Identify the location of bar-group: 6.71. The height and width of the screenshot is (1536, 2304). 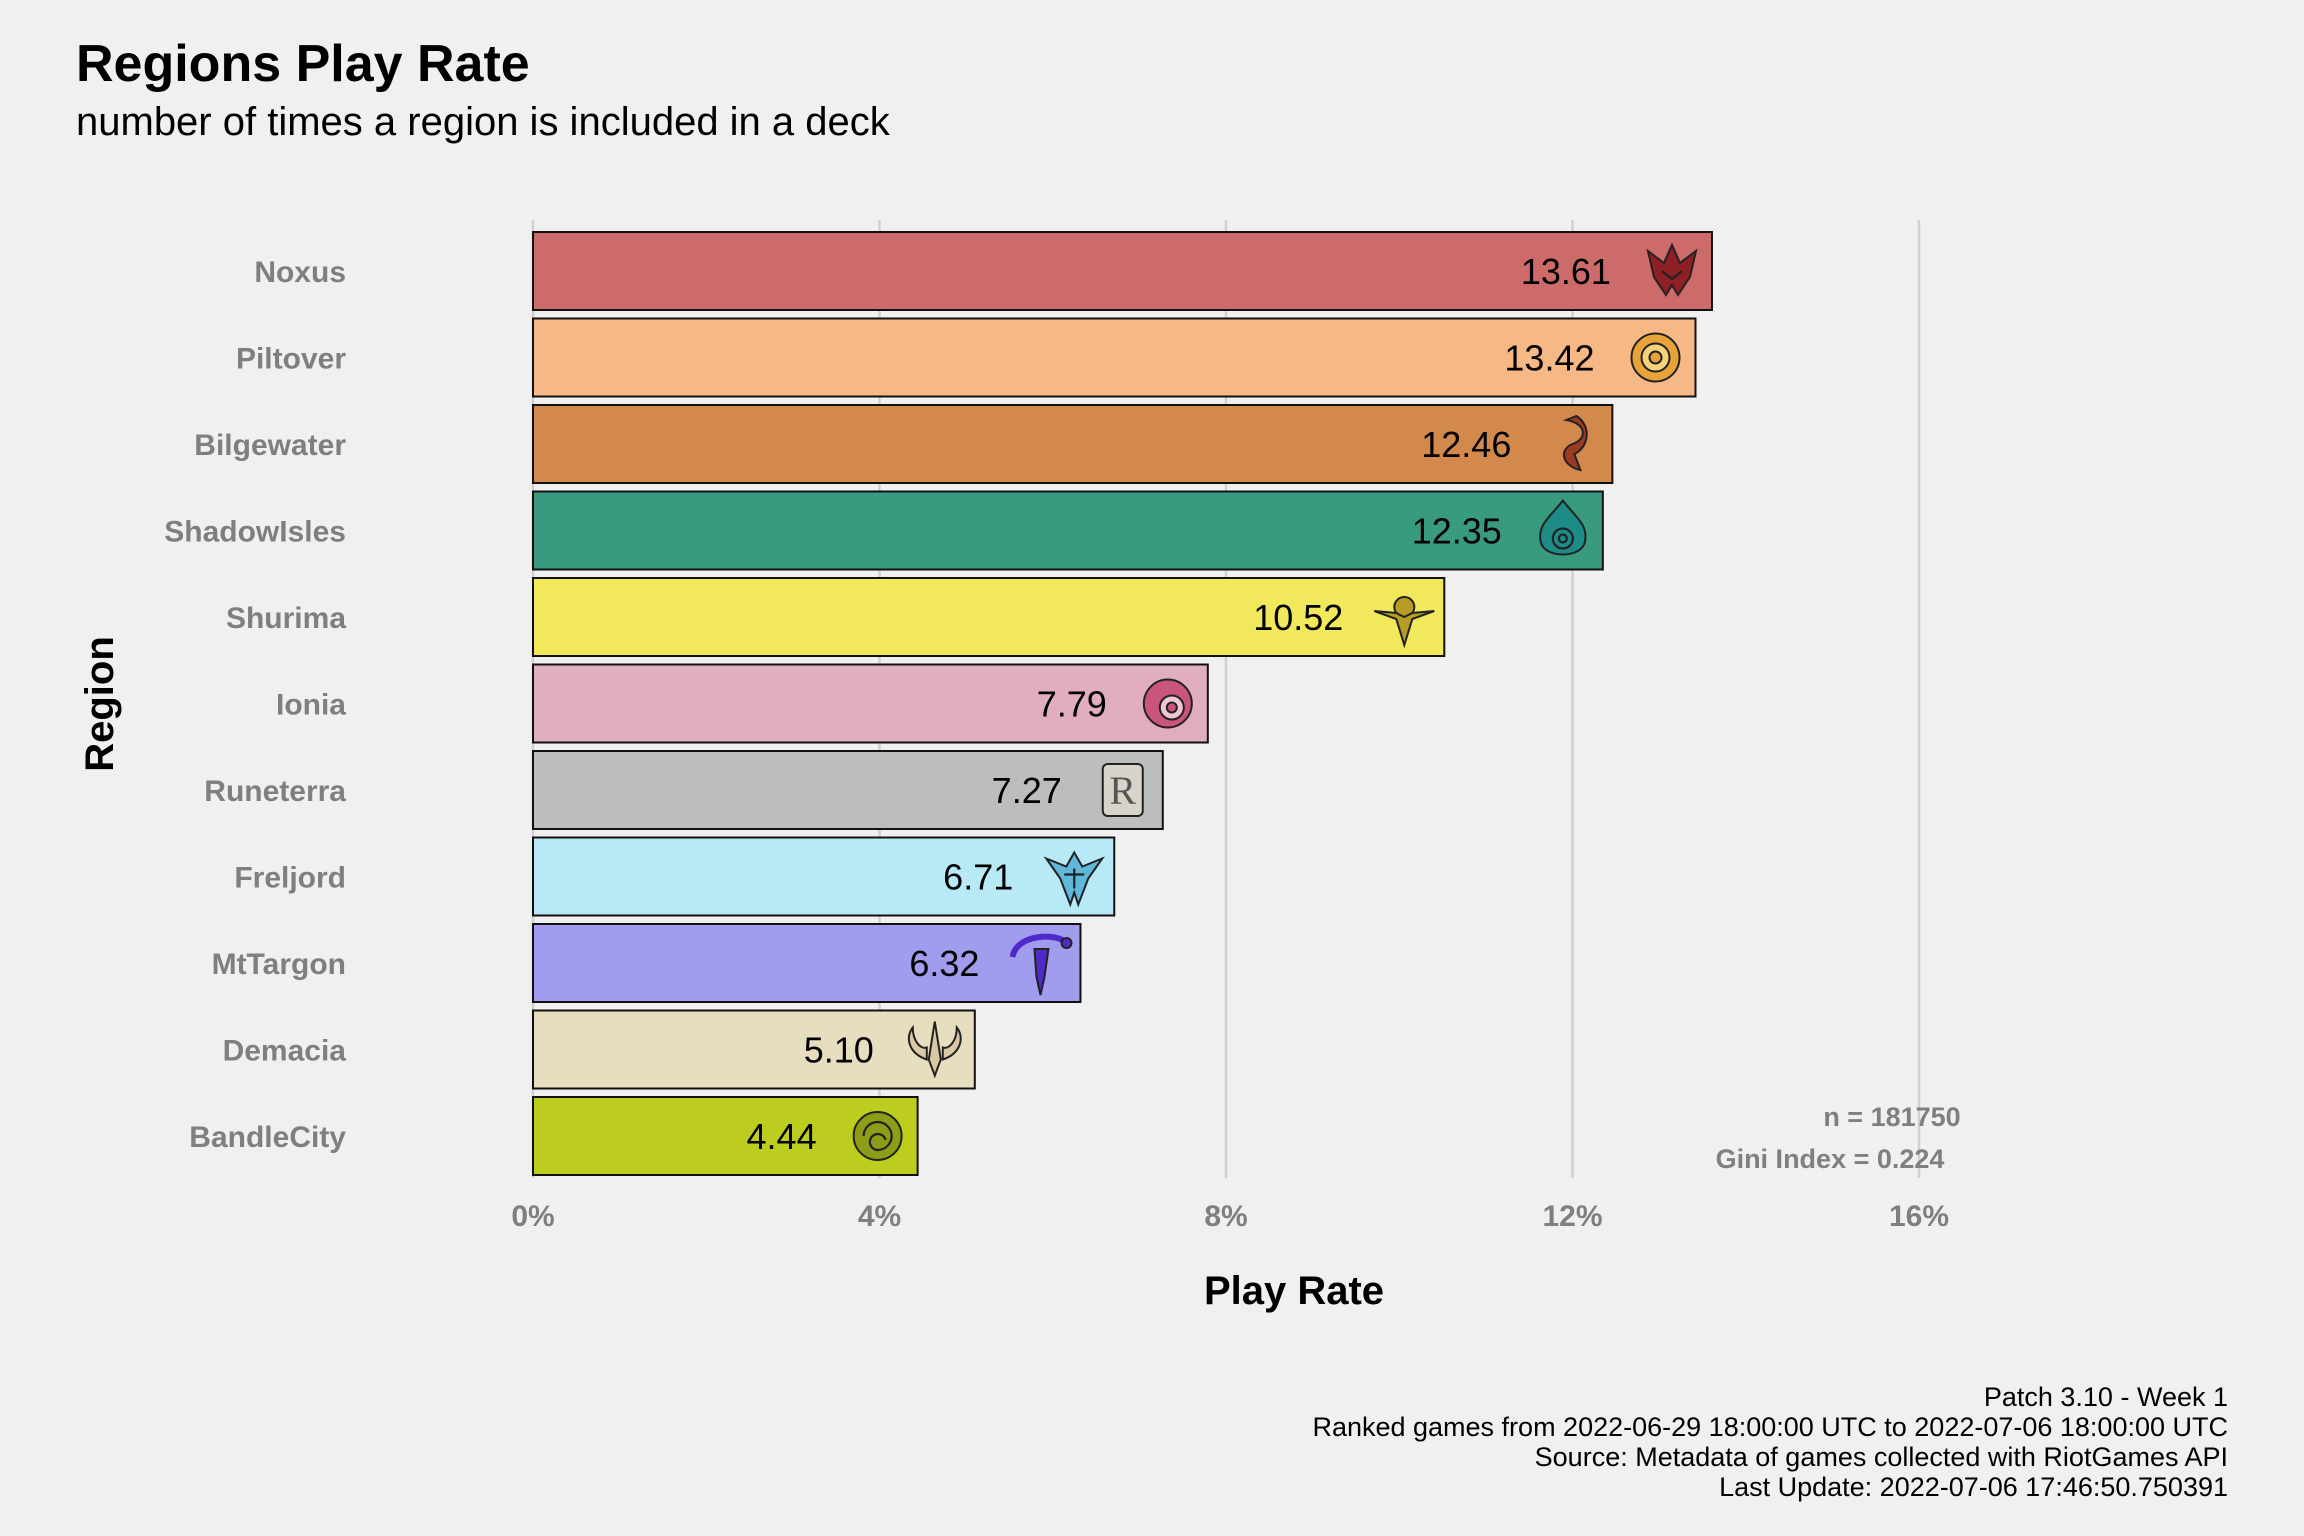
(824, 876).